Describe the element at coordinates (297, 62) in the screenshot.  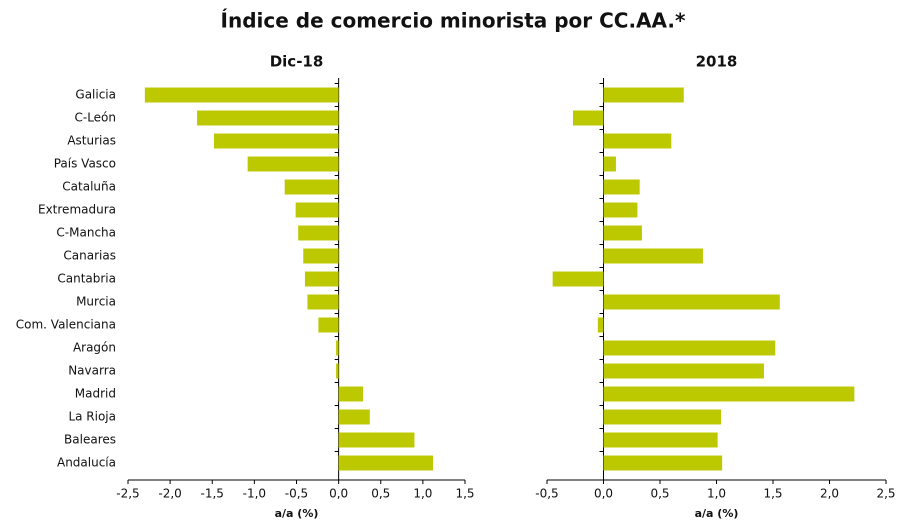
I see `chart-subtitle: Dic-18` at that location.